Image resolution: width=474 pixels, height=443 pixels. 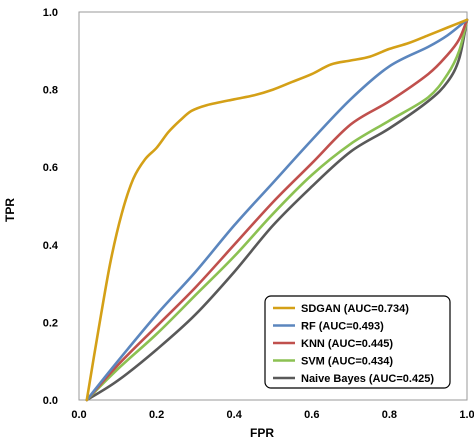 I want to click on x-tick-label: 0.2, so click(x=156, y=415).